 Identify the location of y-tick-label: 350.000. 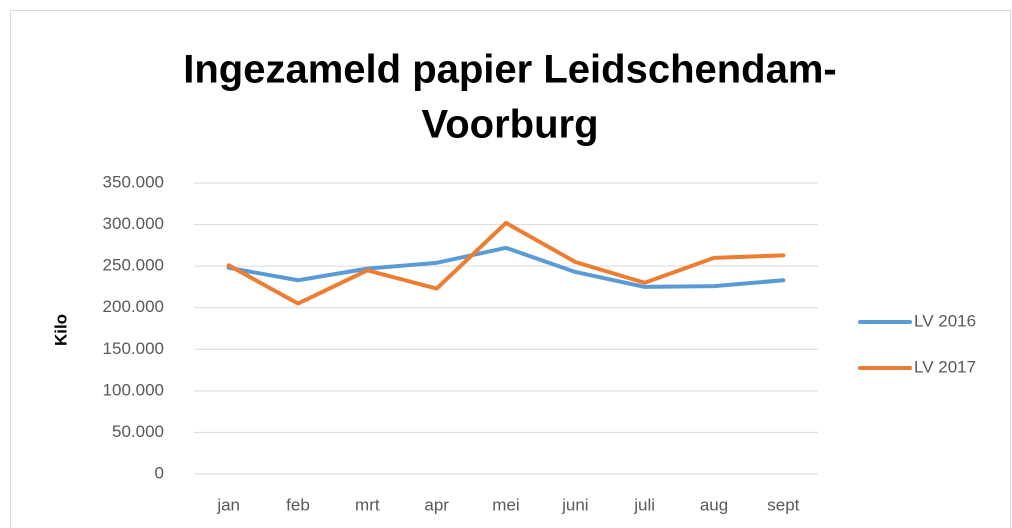
(133, 181).